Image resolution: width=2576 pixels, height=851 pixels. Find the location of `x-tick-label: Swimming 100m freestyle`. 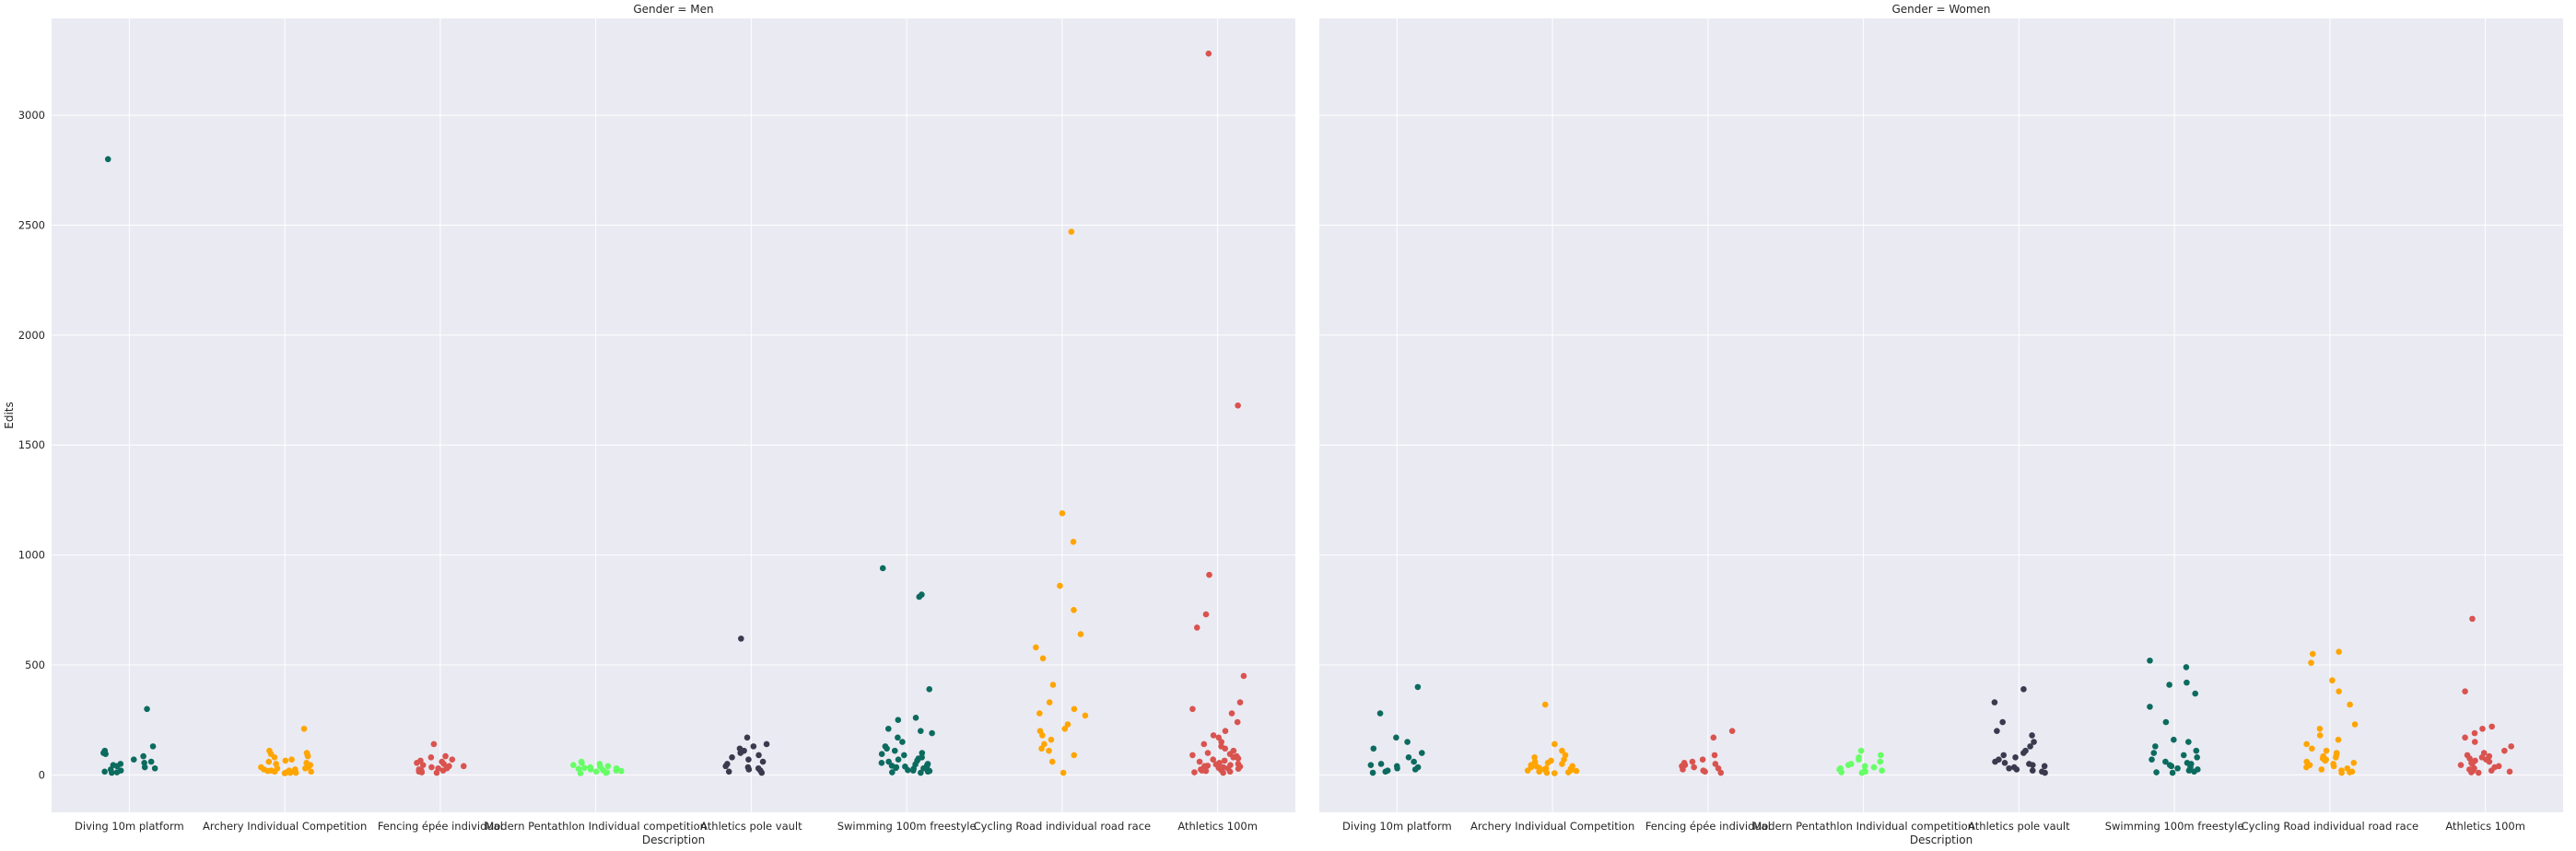

x-tick-label: Swimming 100m freestyle is located at coordinates (907, 827).